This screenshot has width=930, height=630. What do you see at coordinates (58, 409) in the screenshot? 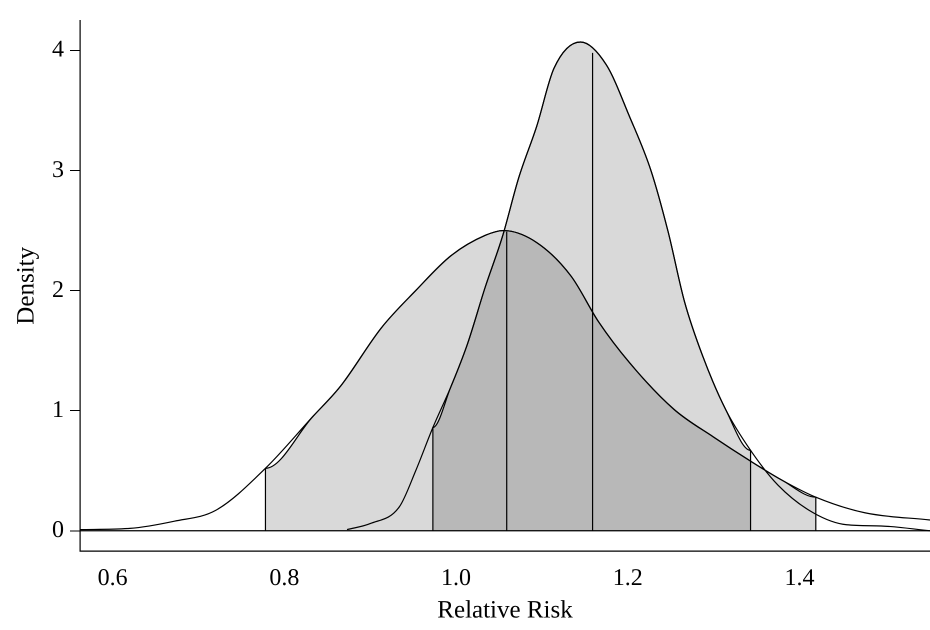
I see `y-tick-label: 1` at bounding box center [58, 409].